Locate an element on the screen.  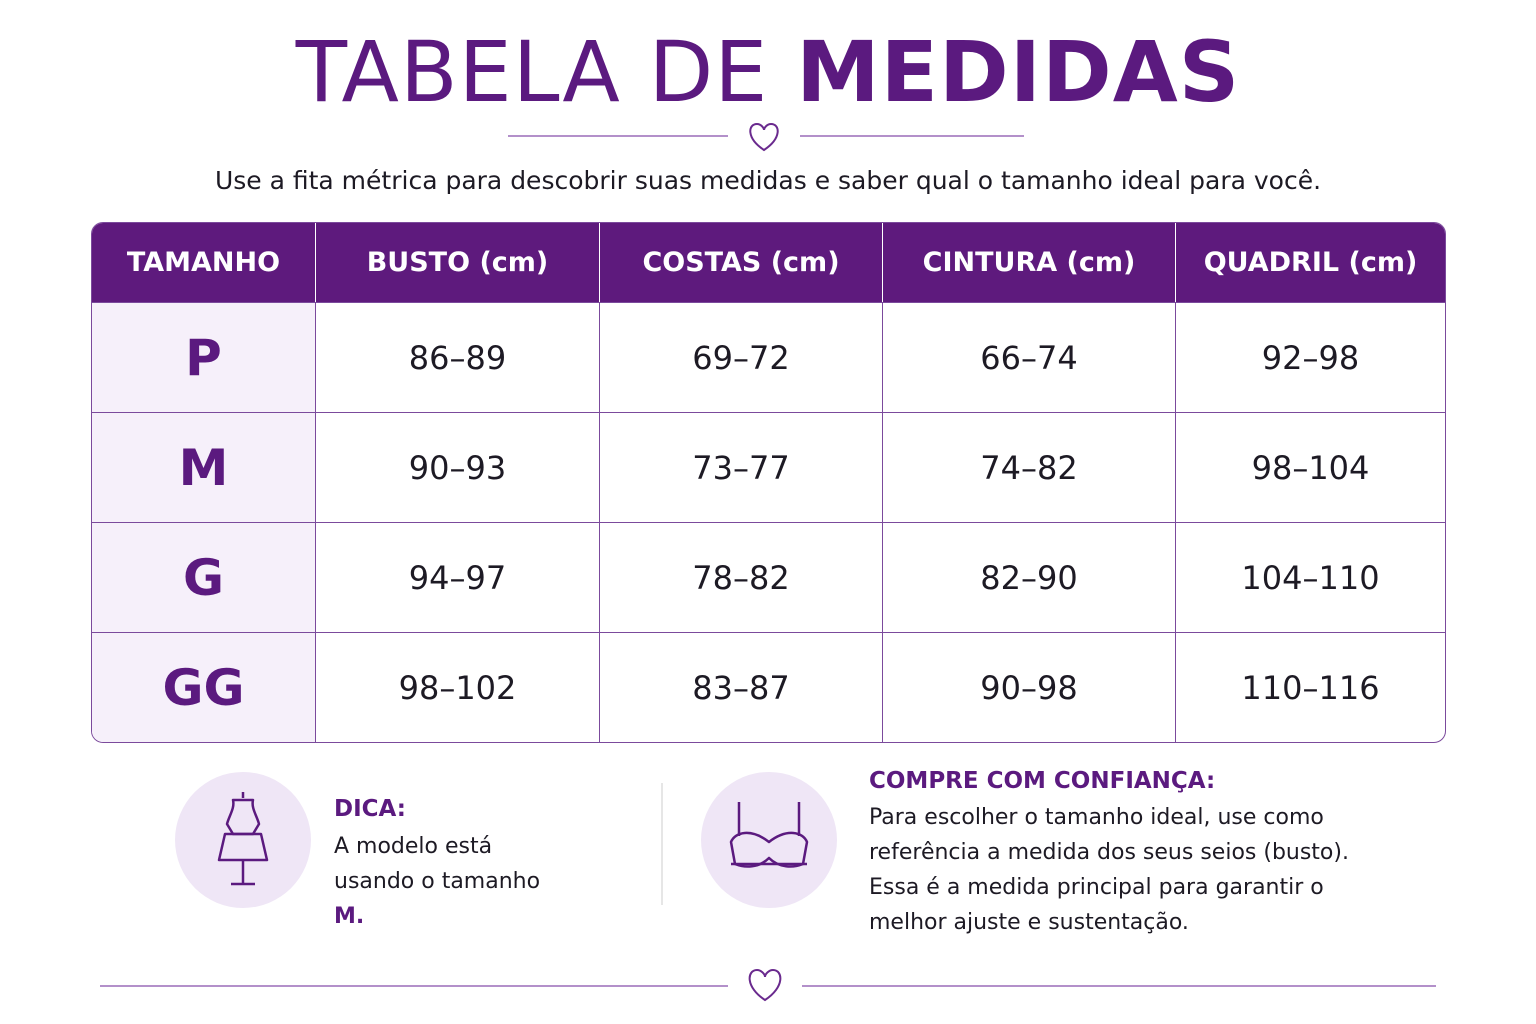
table-row: G 94–97 78–82 82–90 104–110 is located at coordinates (768, 577).